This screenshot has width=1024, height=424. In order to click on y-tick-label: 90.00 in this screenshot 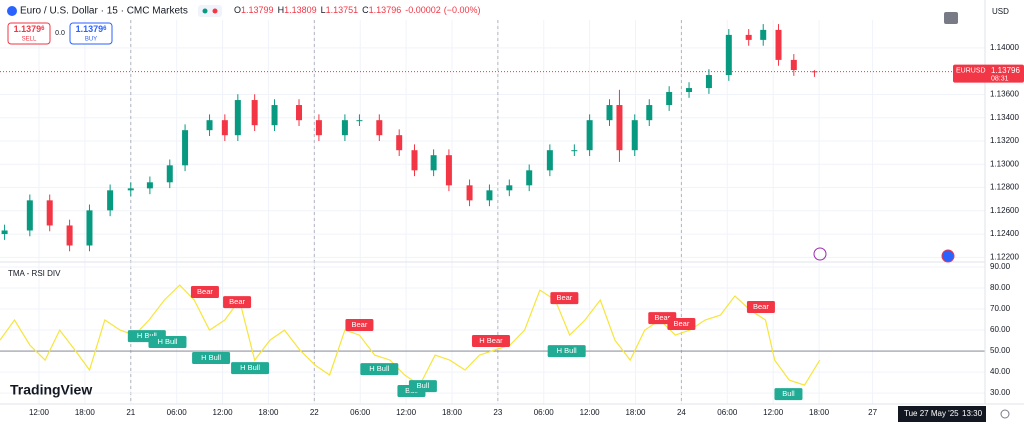, I will do `click(1000, 266)`.